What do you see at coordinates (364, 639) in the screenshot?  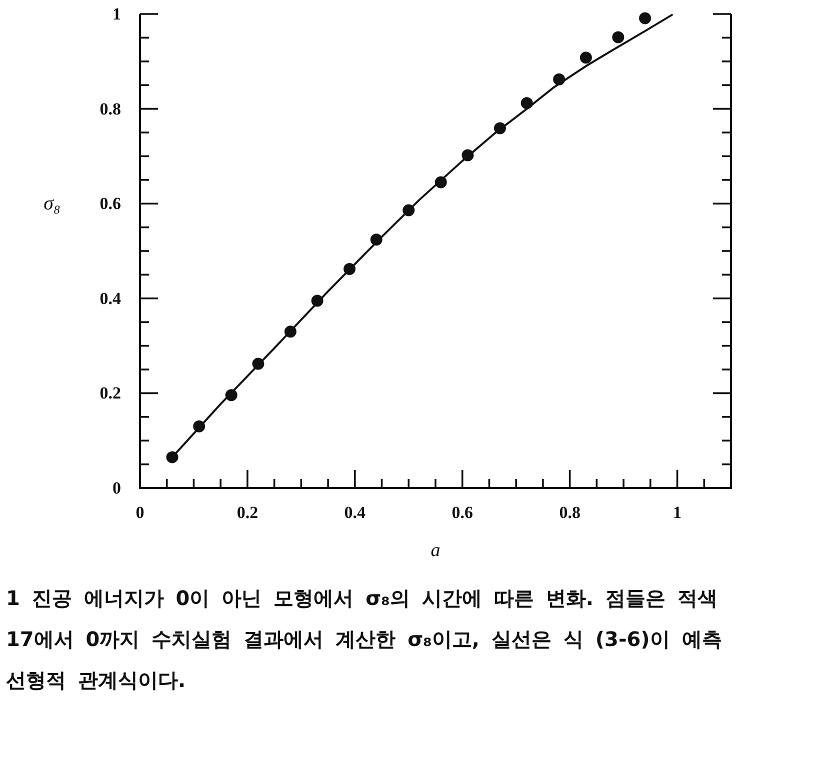 I see `text: 1 진공 에너지가 0이 아닌 모형에서 σ₈의 시간에 따른 변화. 점들은 적색 17에서 0까지 수치실험 결과에서 계산한 σ₈이고, 실선은 식 (3-6)이 예측 선형적 관계식이다.` at bounding box center [364, 639].